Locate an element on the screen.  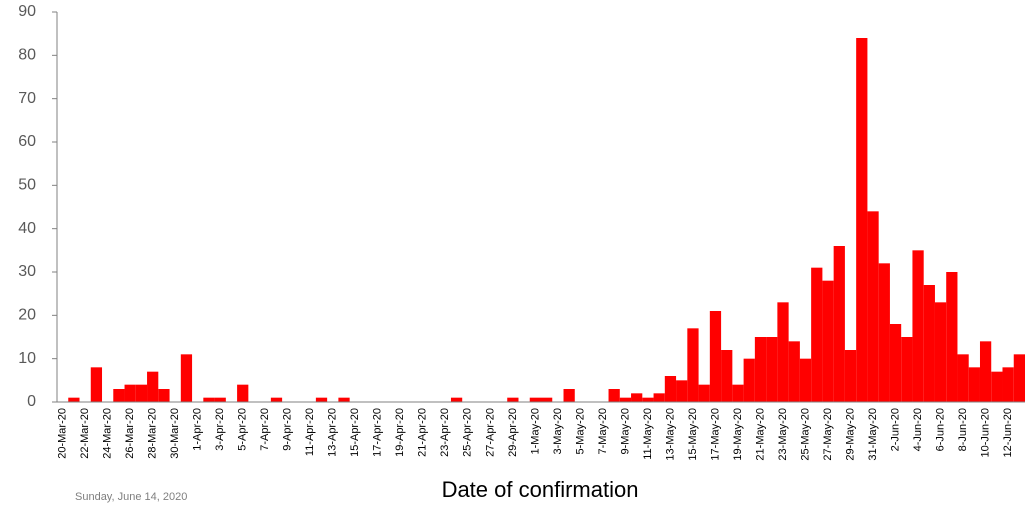
x-tick-label: 24-Mar-20 is located at coordinates (108, 433).